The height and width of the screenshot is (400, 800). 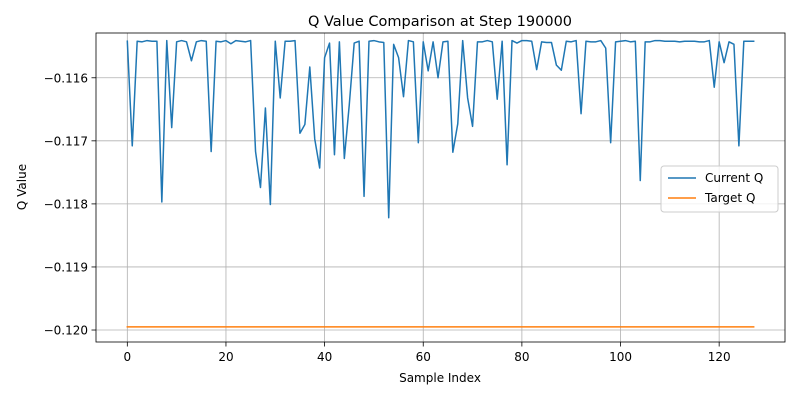 What do you see at coordinates (66, 267) in the screenshot?
I see `y-tick-label: −0.119` at bounding box center [66, 267].